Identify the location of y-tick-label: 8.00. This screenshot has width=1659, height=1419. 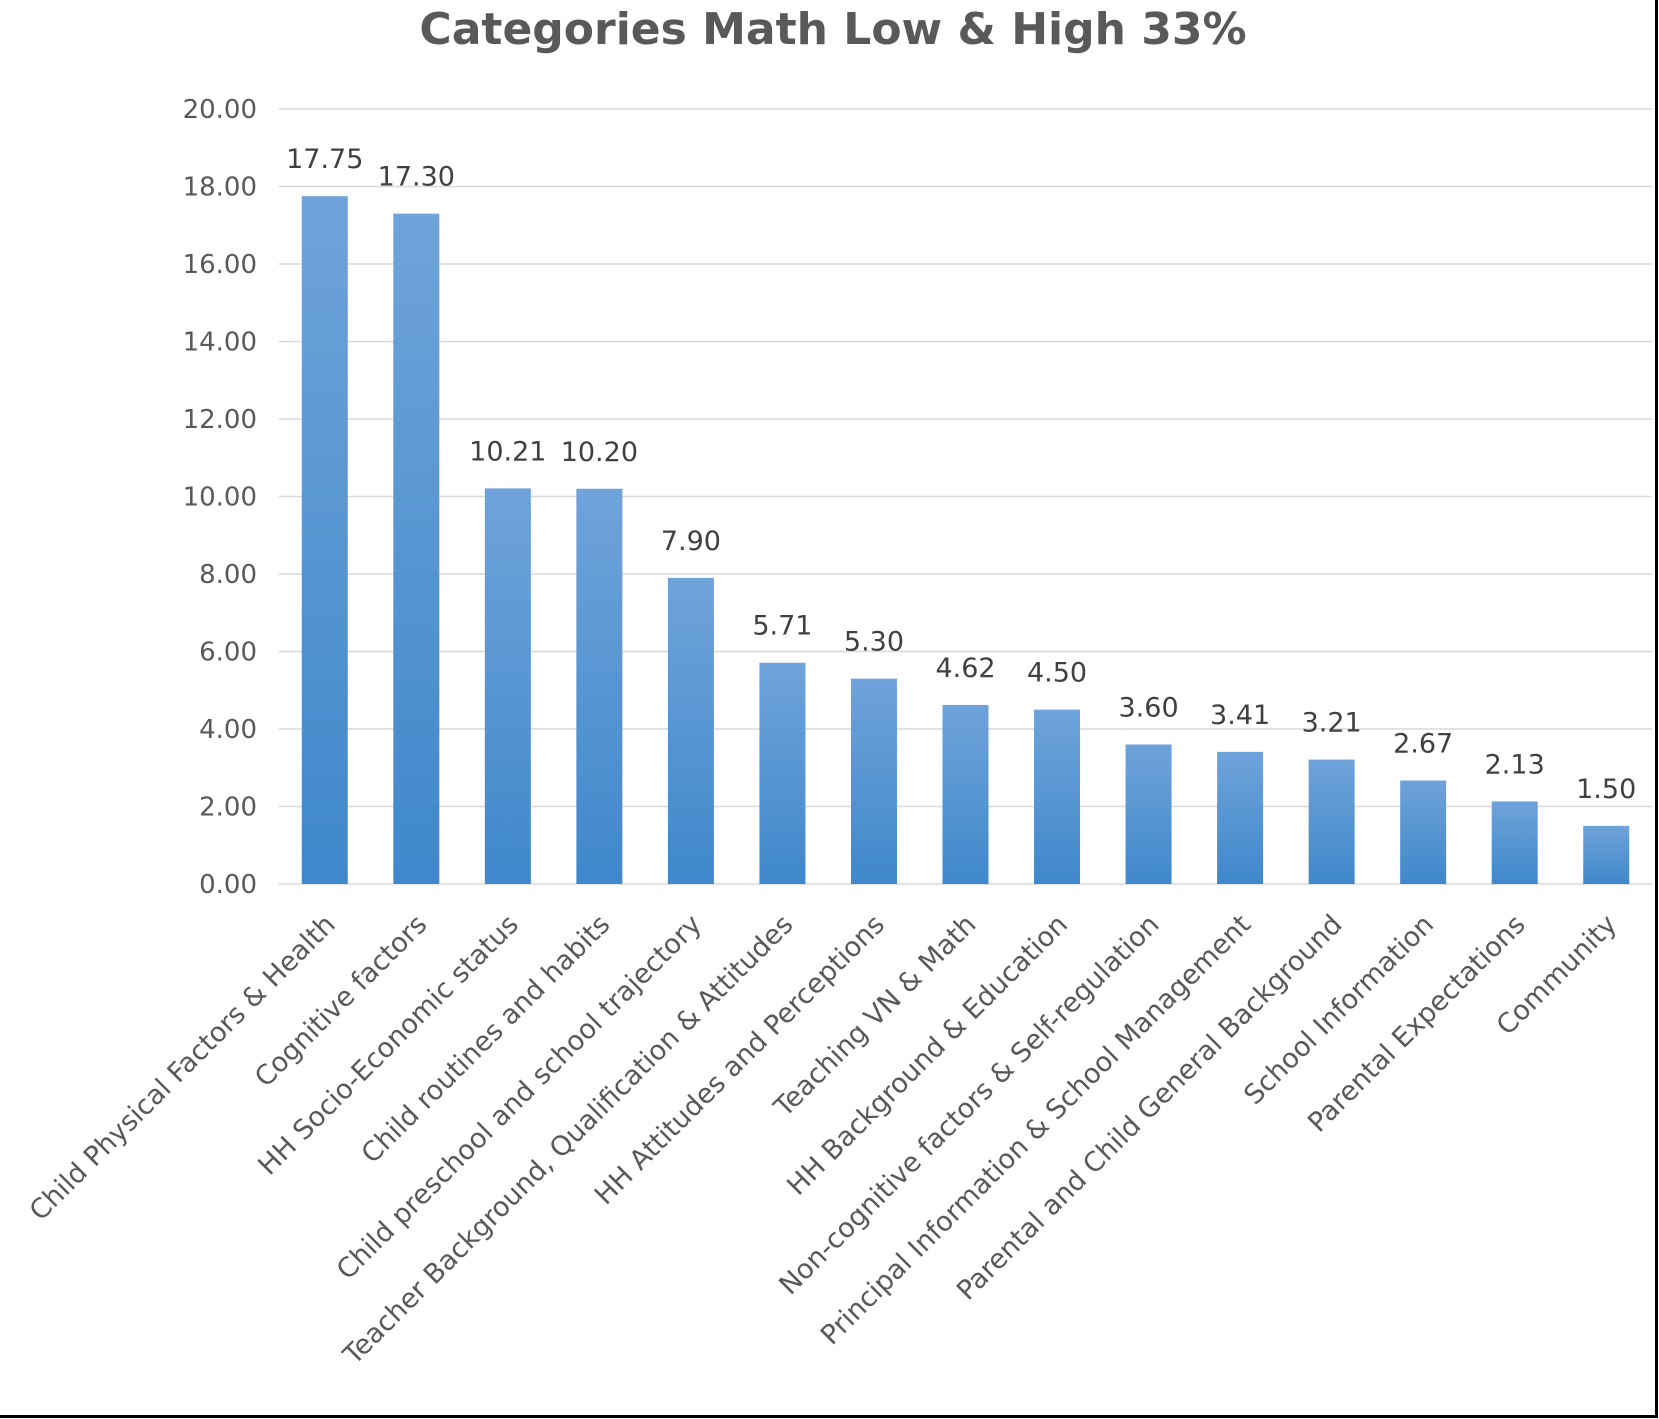
(228, 575).